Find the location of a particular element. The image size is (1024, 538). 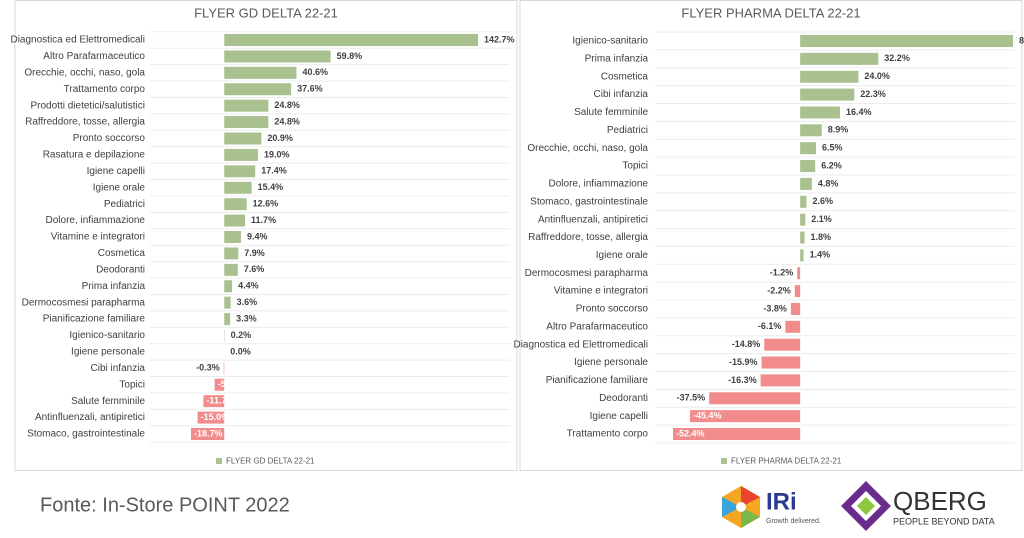

value-label: -18.7% is located at coordinates (208, 433).